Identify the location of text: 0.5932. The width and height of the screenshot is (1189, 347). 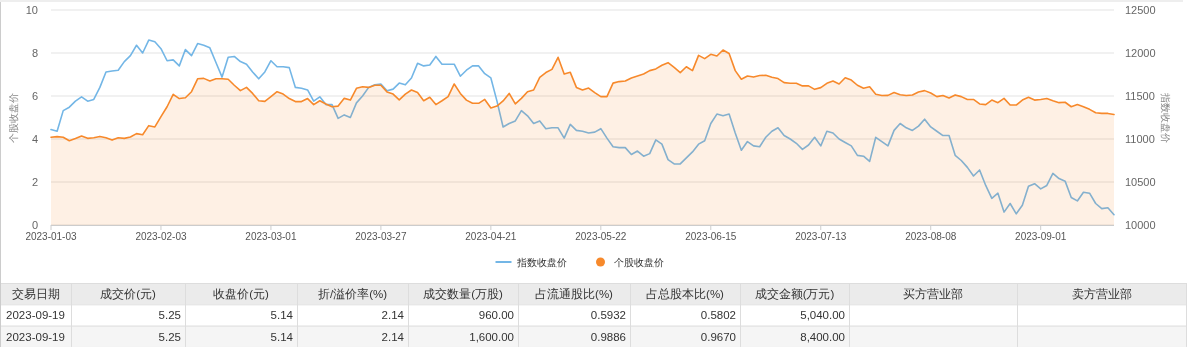
(608, 315).